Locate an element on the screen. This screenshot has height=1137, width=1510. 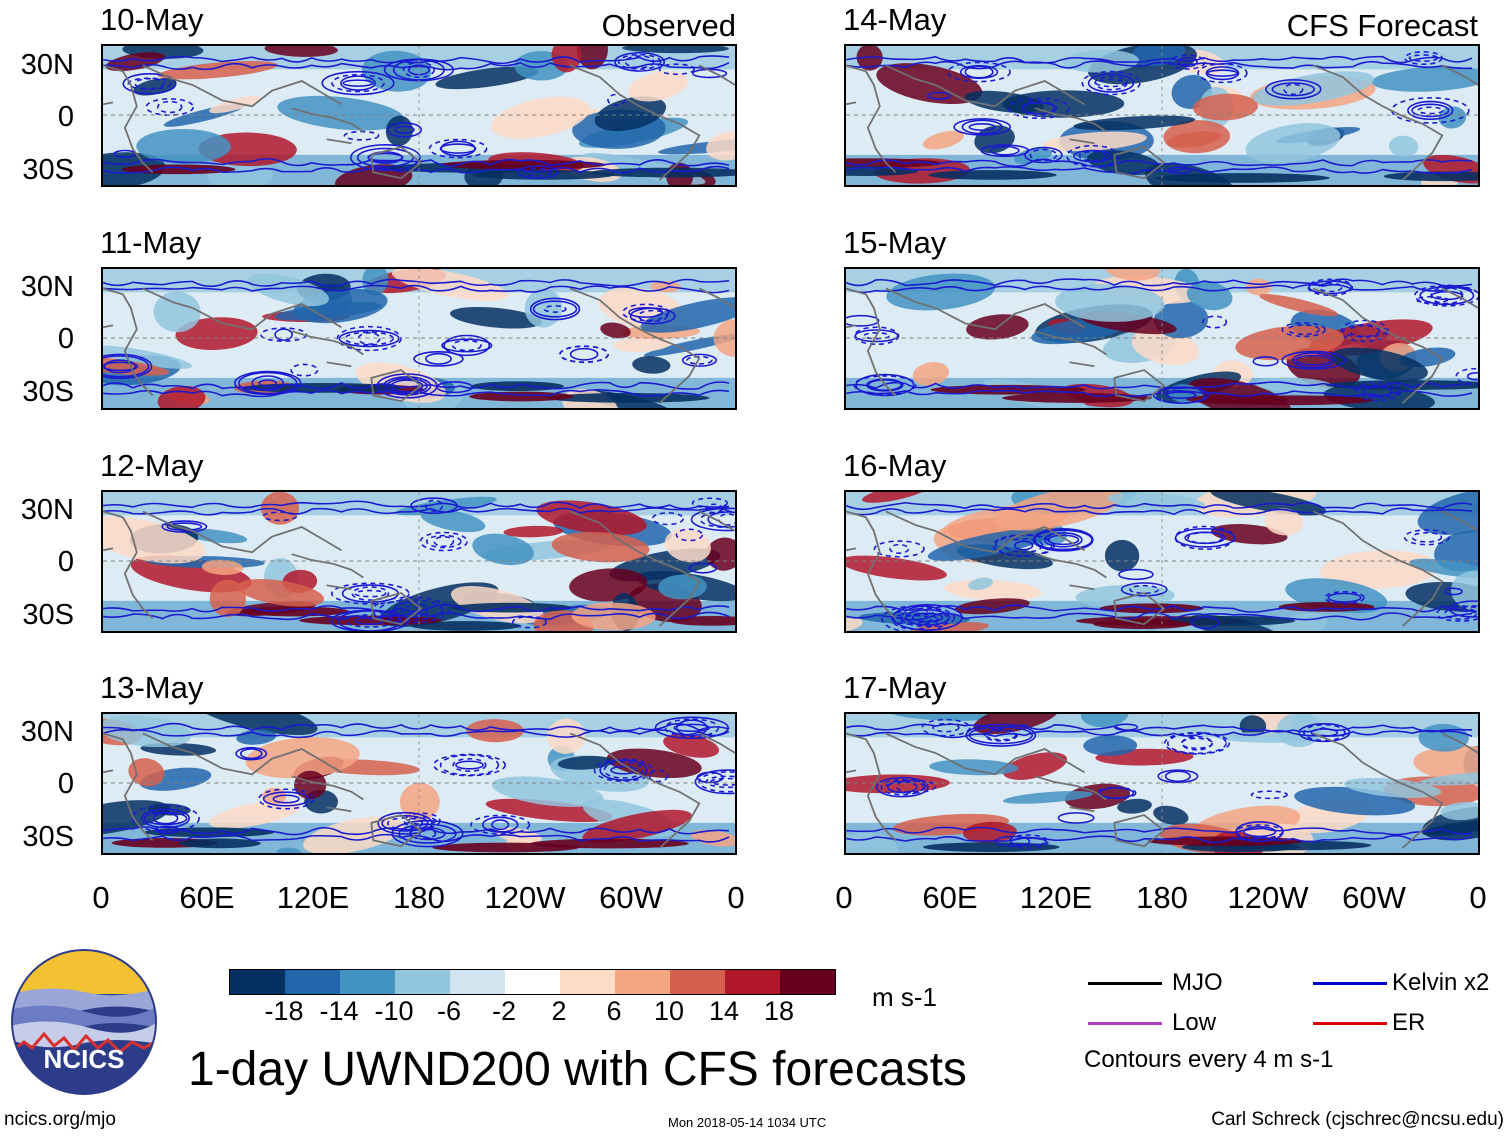
legend-line-kelvin is located at coordinates (1350, 983).